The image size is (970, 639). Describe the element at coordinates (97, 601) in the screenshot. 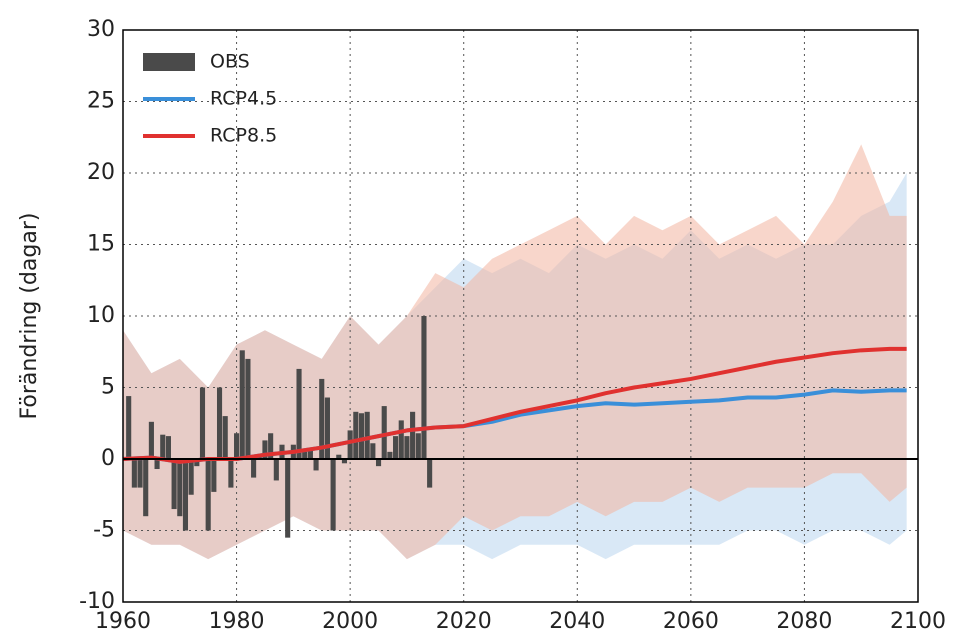

I see `y-tick-label: -10` at that location.